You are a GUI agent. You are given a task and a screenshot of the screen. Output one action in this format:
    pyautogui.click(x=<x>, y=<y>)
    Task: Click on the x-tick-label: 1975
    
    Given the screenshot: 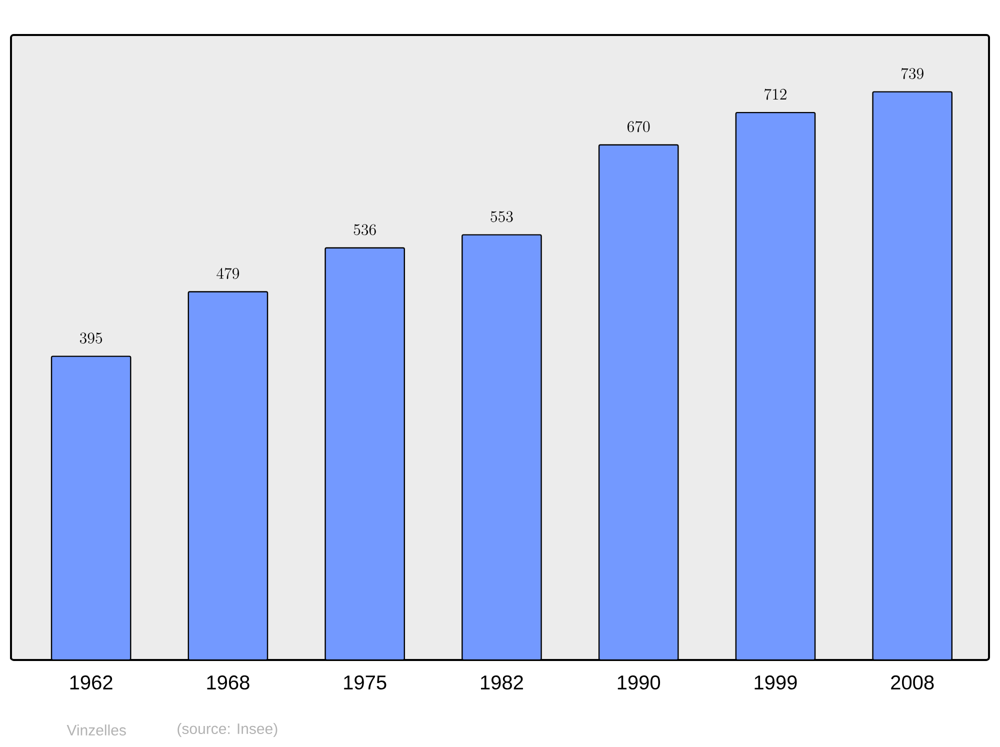 What is the action you would take?
    pyautogui.click(x=365, y=682)
    